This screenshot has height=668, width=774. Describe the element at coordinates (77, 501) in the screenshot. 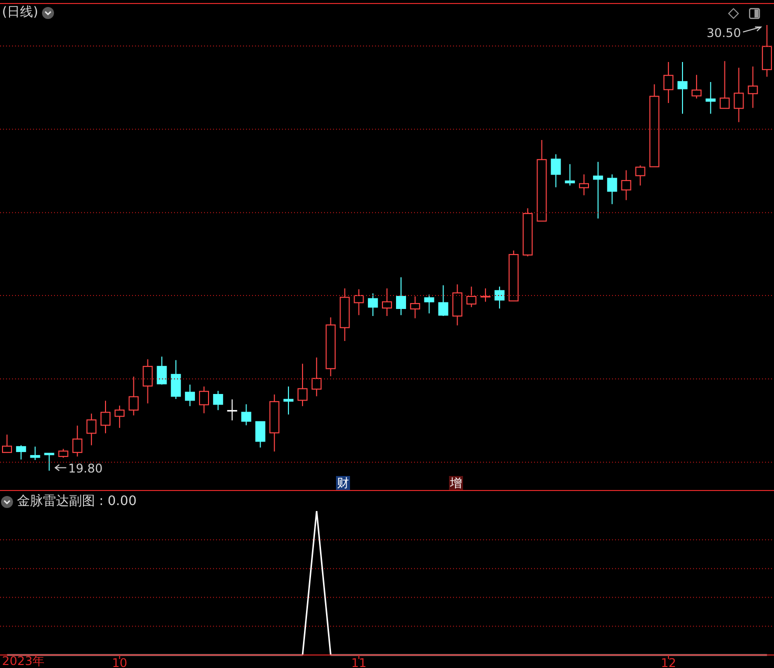

I see `chart-title: 金脉雷达副图 : 0.00` at that location.